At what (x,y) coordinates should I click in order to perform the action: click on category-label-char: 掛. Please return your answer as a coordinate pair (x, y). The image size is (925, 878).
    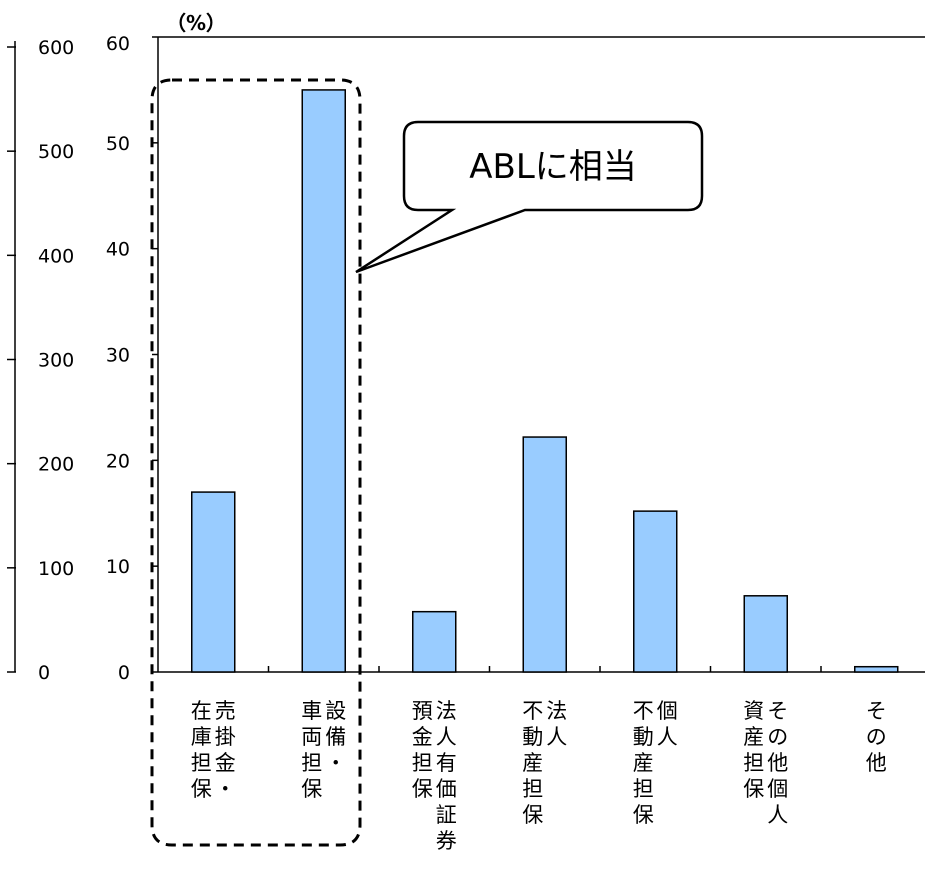
    Looking at the image, I should click on (225, 737).